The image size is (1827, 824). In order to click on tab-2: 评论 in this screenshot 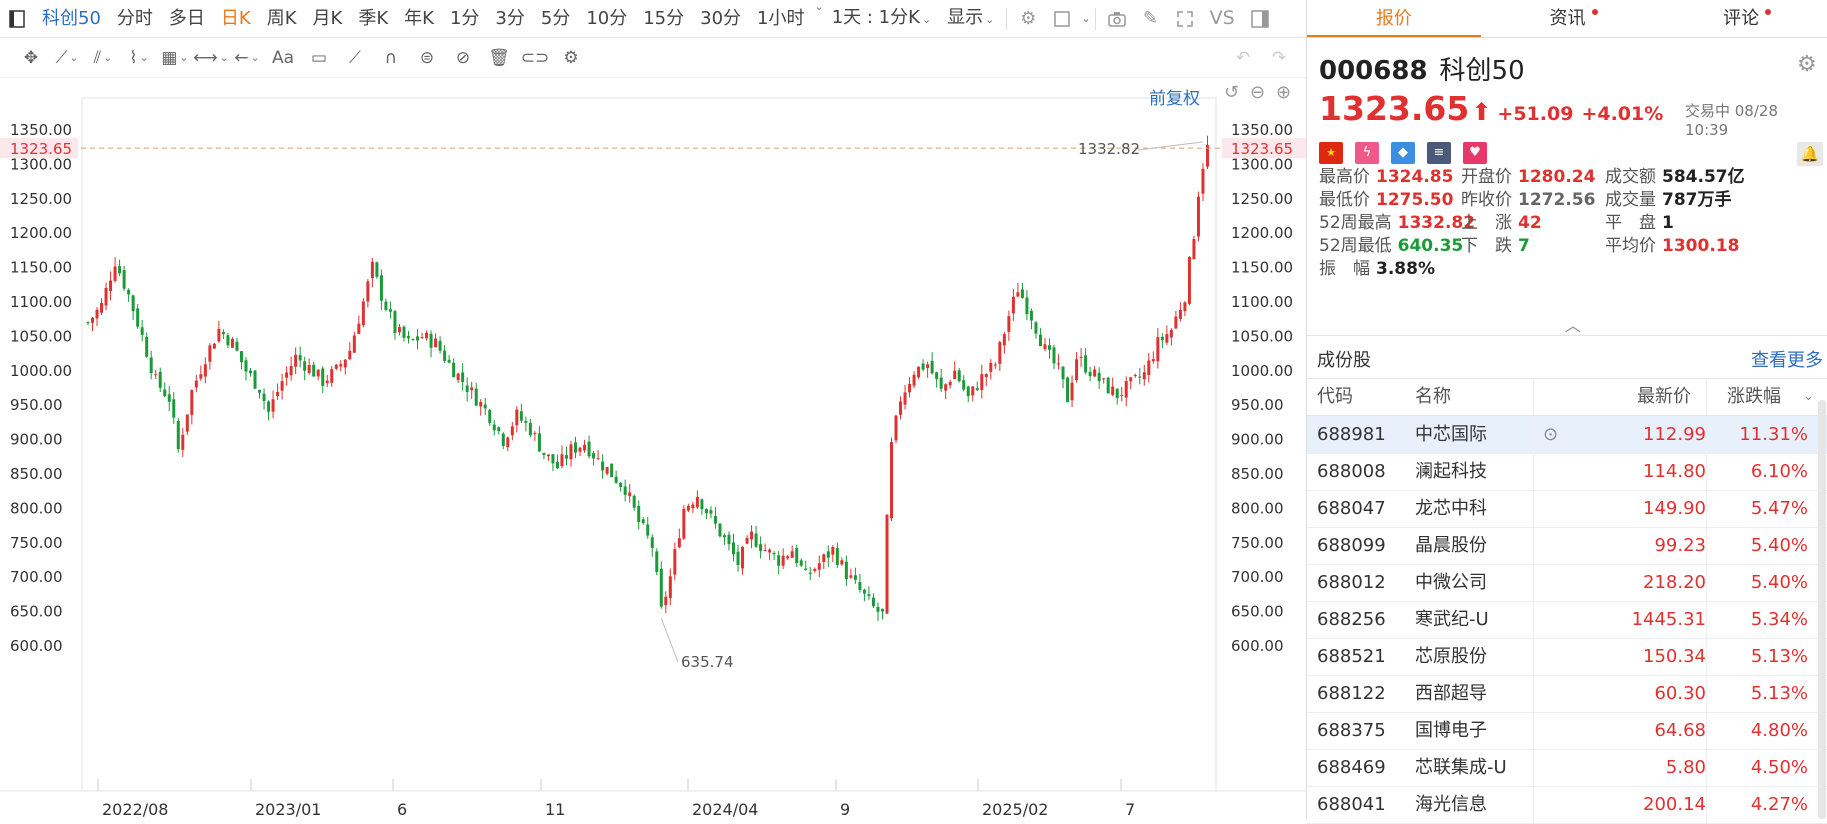, I will do `click(1740, 18)`.